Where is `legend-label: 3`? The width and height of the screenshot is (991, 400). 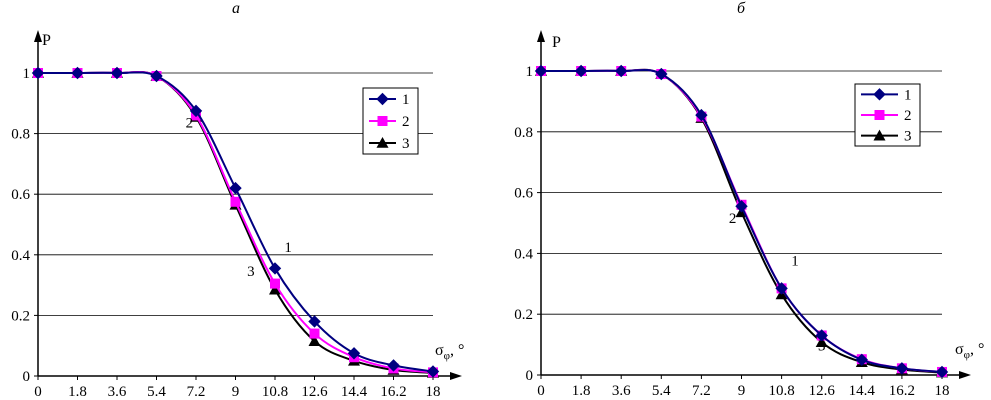
legend-label: 3 is located at coordinates (406, 144).